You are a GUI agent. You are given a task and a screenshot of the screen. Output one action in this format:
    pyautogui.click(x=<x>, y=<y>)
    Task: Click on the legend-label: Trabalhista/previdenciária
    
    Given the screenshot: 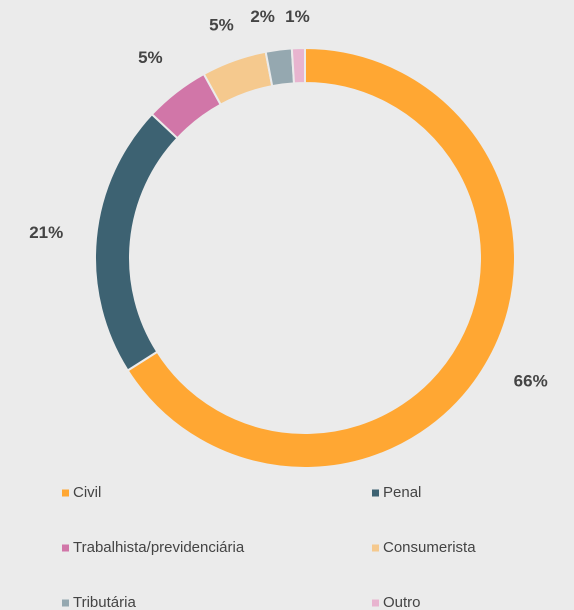 What is the action you would take?
    pyautogui.click(x=159, y=547)
    